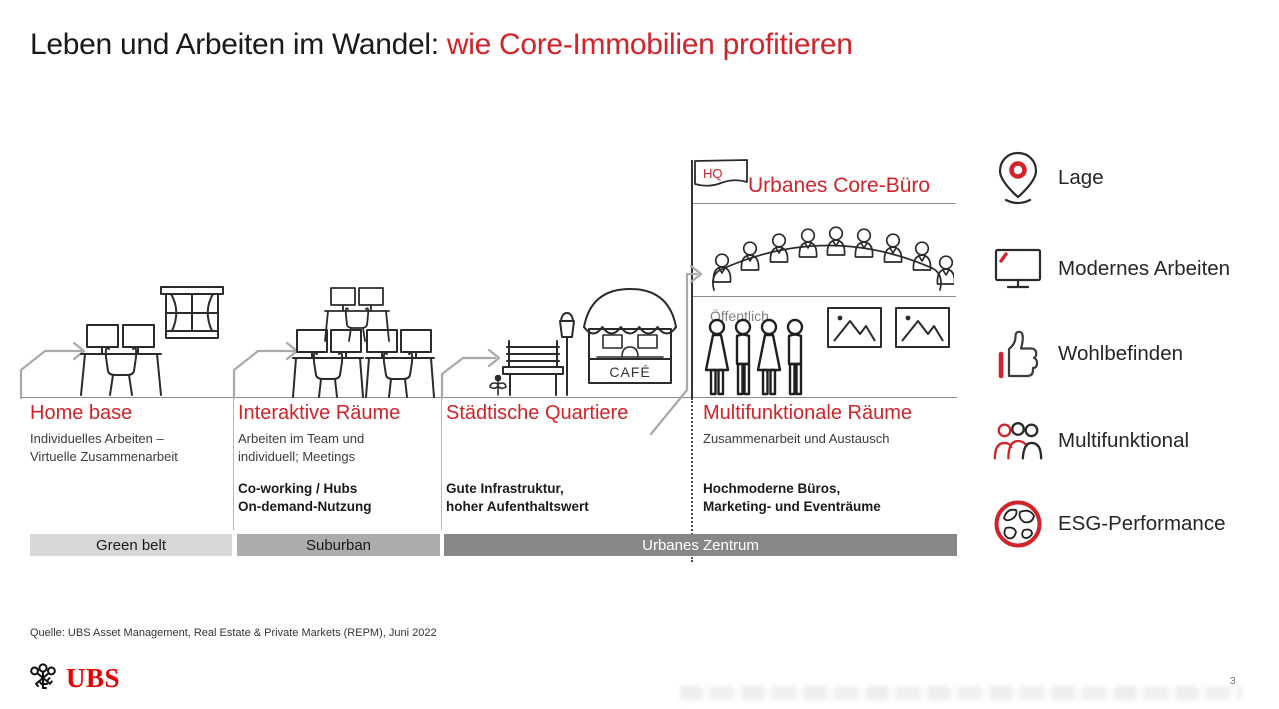 The height and width of the screenshot is (709, 1279). What do you see at coordinates (533, 368) in the screenshot?
I see `bench-icon` at bounding box center [533, 368].